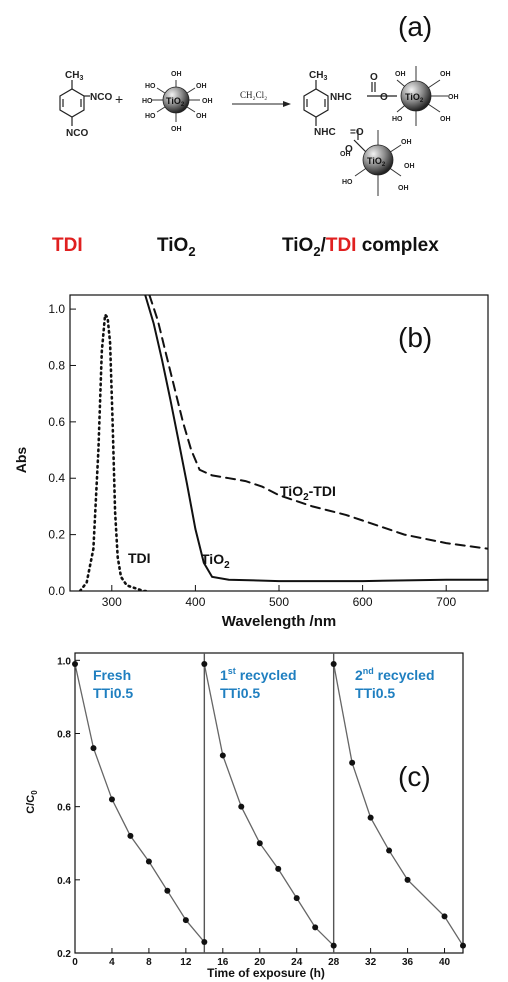 Image resolution: width=508 pixels, height=982 pixels. I want to click on panel-b-ylabel: Abs, so click(21, 460).